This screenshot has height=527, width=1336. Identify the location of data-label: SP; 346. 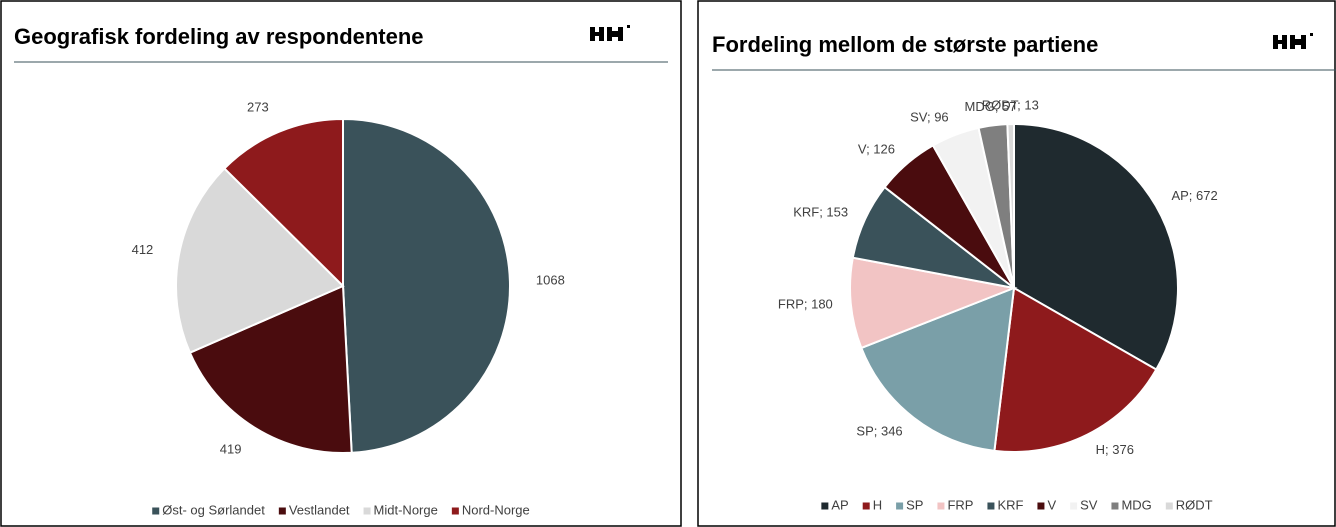
(879, 430).